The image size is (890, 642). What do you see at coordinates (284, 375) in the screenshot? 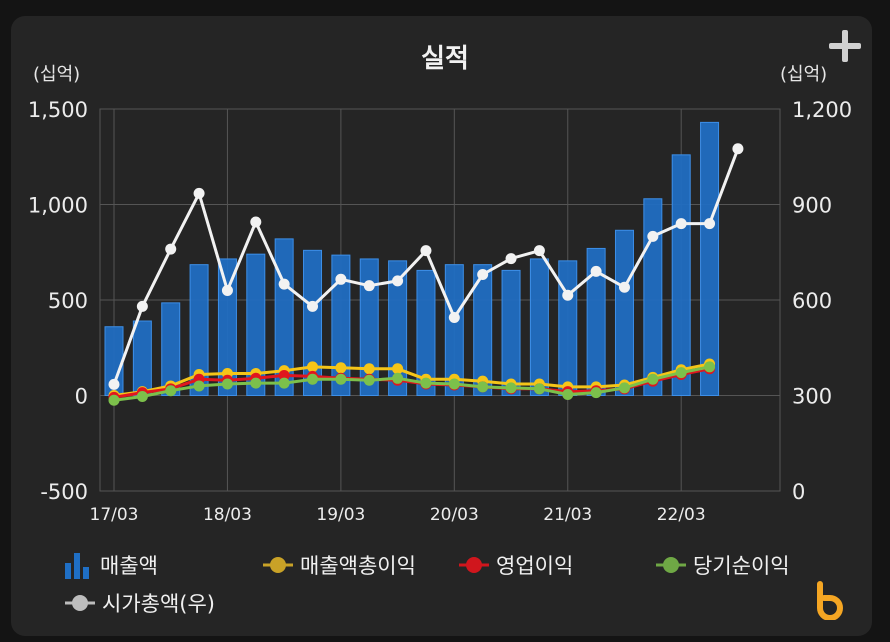
I see `operating-profit-point` at bounding box center [284, 375].